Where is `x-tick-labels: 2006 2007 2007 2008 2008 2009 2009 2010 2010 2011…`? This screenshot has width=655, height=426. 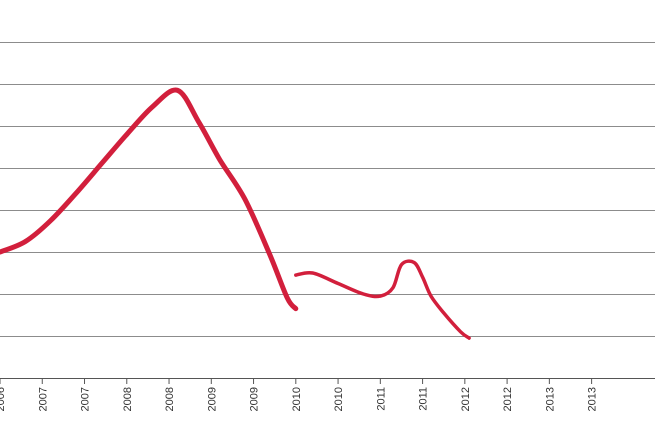 x-tick-labels: 2006 2007 2007 2008 2008 2009 2009 2010 2010 2011… is located at coordinates (299, 399).